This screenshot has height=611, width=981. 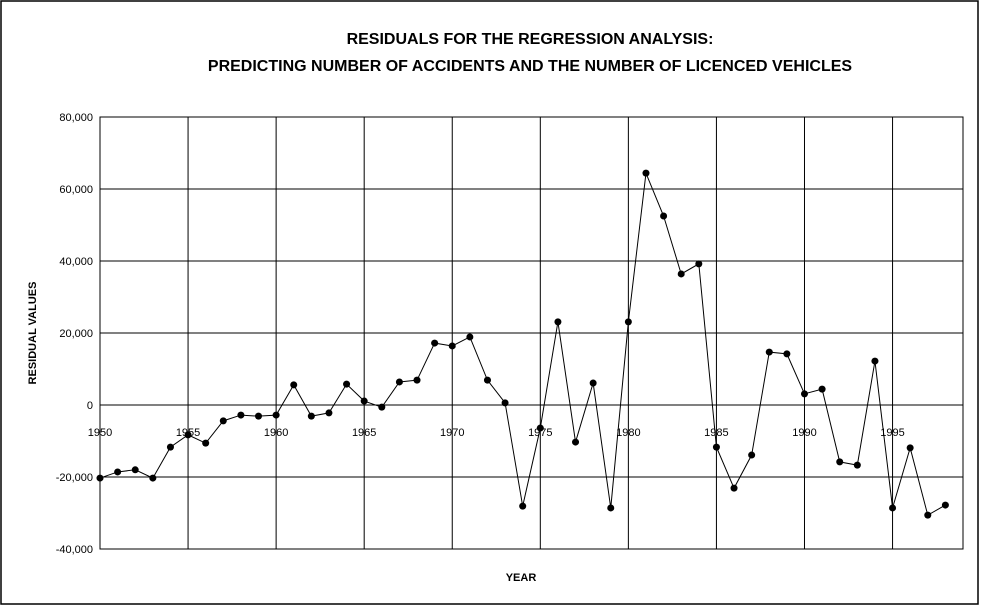 I want to click on y-tick-label: 60,000, so click(x=76, y=190).